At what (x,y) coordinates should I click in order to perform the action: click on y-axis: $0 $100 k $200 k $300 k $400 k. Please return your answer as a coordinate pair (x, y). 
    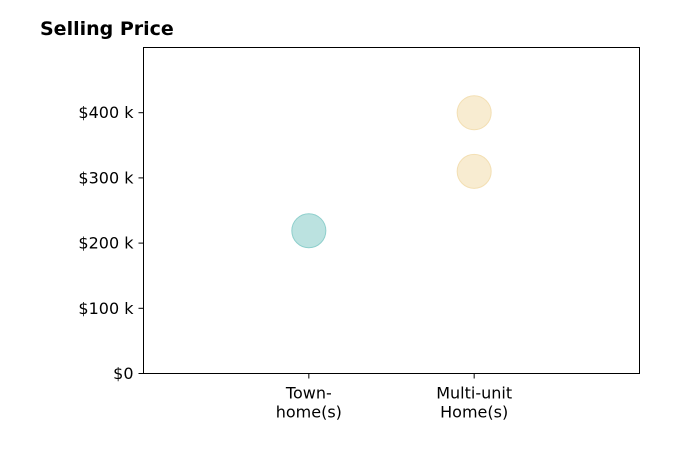
    Looking at the image, I should click on (111, 243).